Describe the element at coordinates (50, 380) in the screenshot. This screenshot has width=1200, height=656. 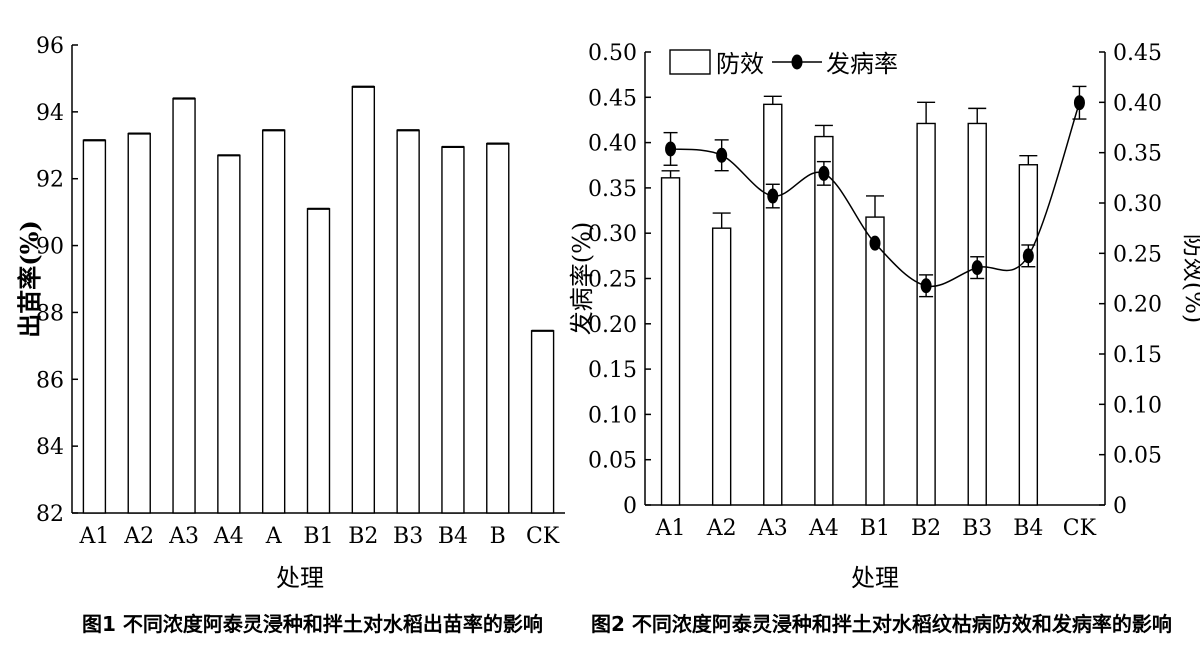
I see `y-tick-label: 86` at that location.